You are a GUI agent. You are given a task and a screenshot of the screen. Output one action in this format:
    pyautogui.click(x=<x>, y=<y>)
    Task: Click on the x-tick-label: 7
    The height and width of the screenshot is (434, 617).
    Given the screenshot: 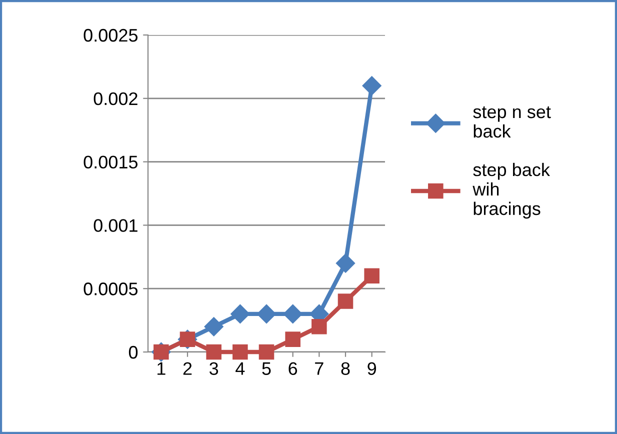 What is the action you would take?
    pyautogui.click(x=319, y=368)
    